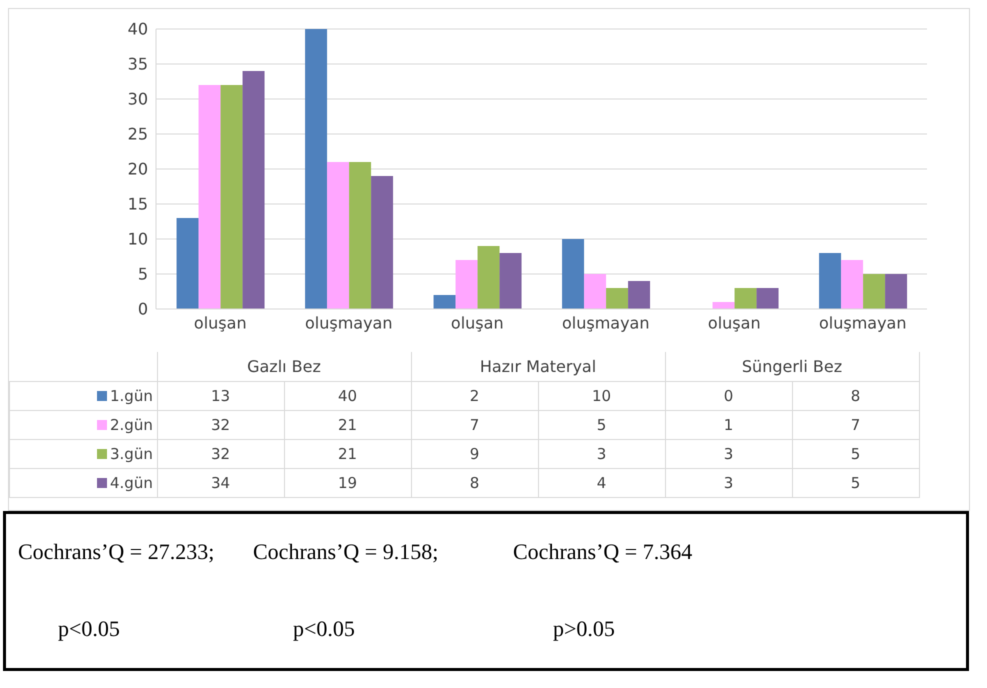  Describe the element at coordinates (143, 309) in the screenshot. I see `y-tick-label: 0` at that location.